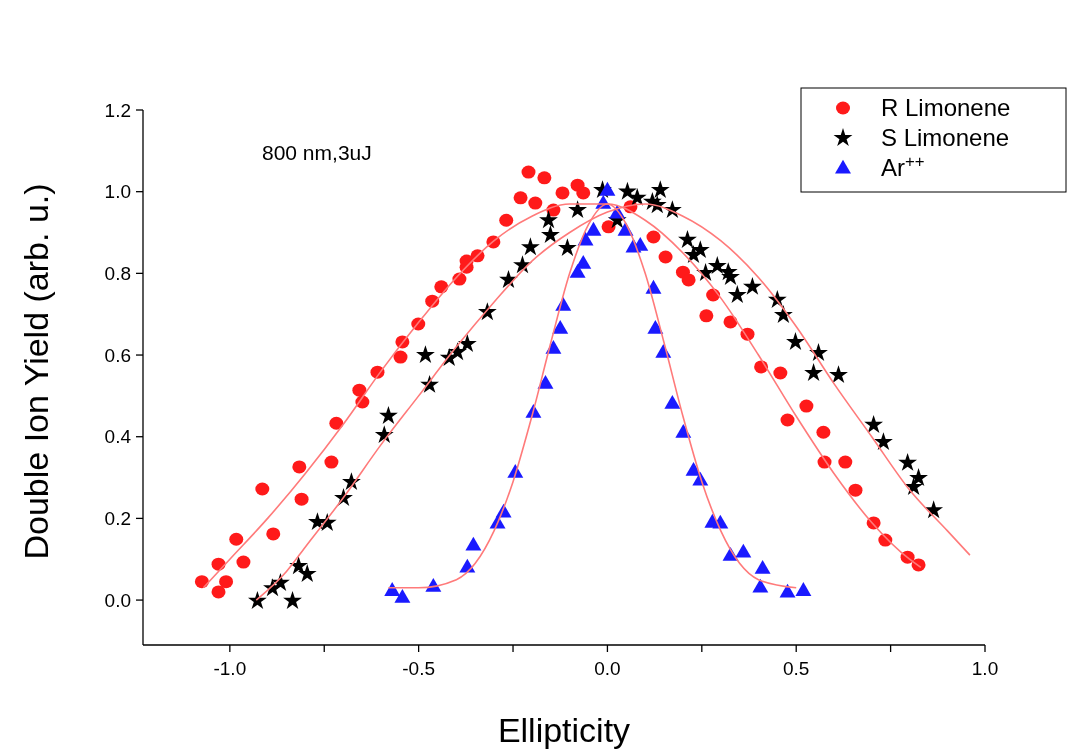 The width and height of the screenshot is (1086, 754). What do you see at coordinates (117, 600) in the screenshot?
I see `y-tick-label: 0.0` at bounding box center [117, 600].